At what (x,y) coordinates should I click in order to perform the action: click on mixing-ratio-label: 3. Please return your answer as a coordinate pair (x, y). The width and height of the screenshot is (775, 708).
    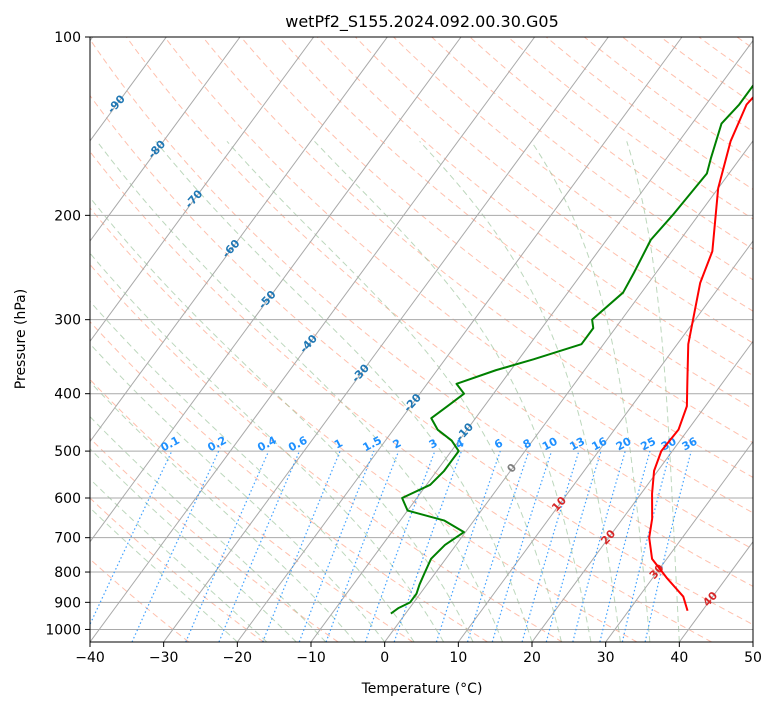
    Looking at the image, I should click on (433, 443).